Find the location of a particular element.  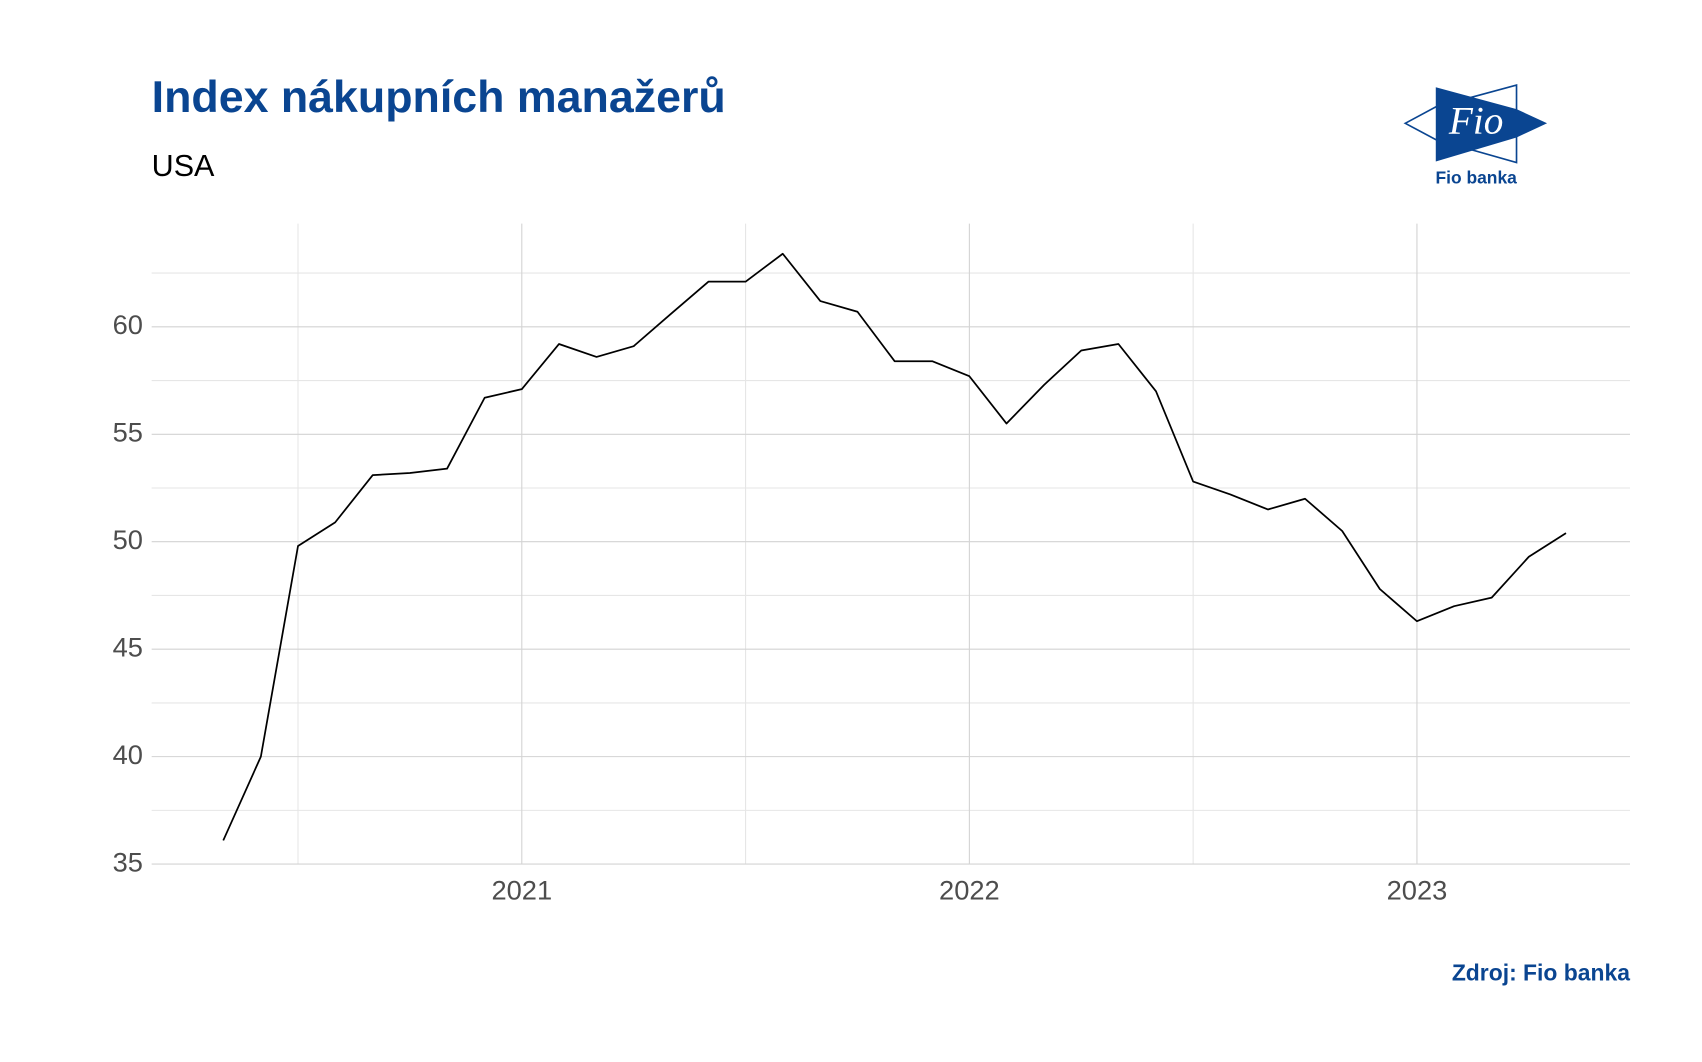

y-tick-label: 40 is located at coordinates (128, 754).